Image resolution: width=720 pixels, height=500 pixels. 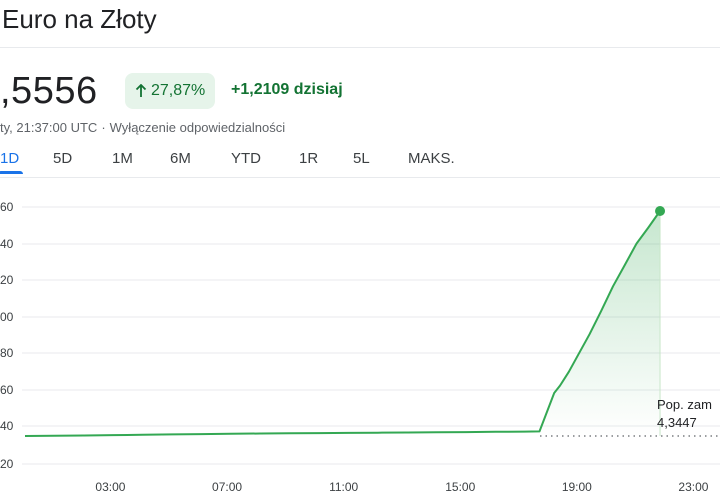 What do you see at coordinates (227, 487) in the screenshot?
I see `x-tick-label: 07:00` at bounding box center [227, 487].